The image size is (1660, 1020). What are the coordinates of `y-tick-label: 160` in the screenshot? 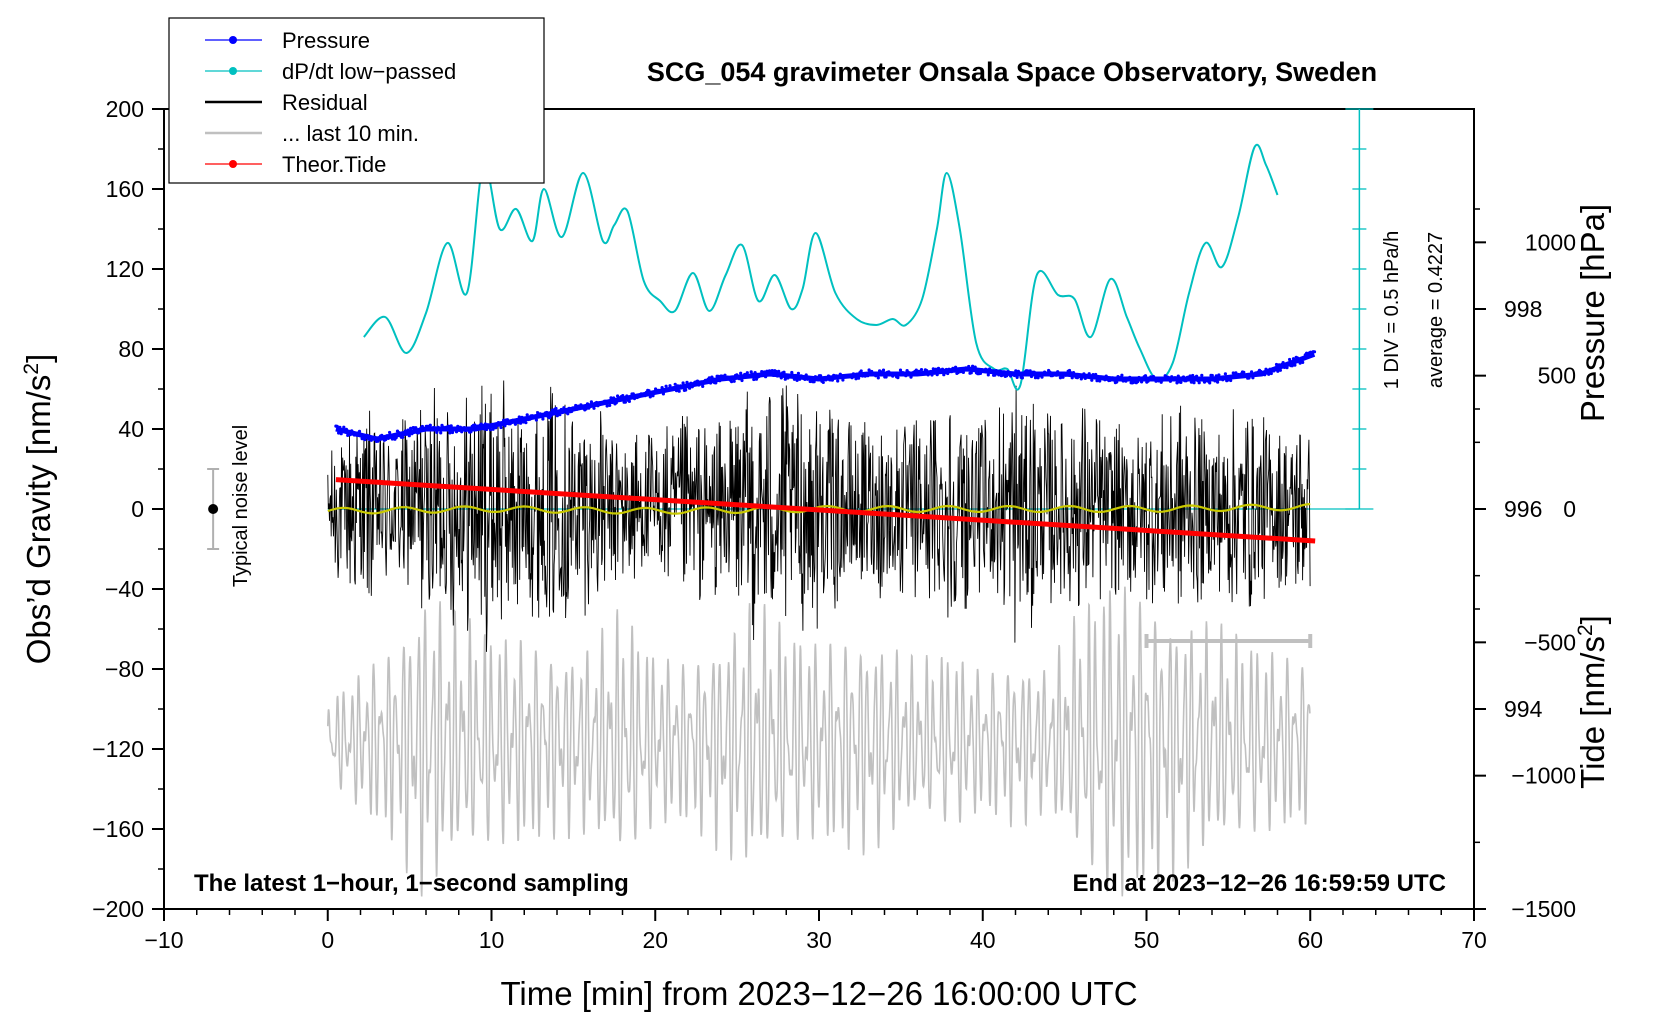 It's located at (125, 189).